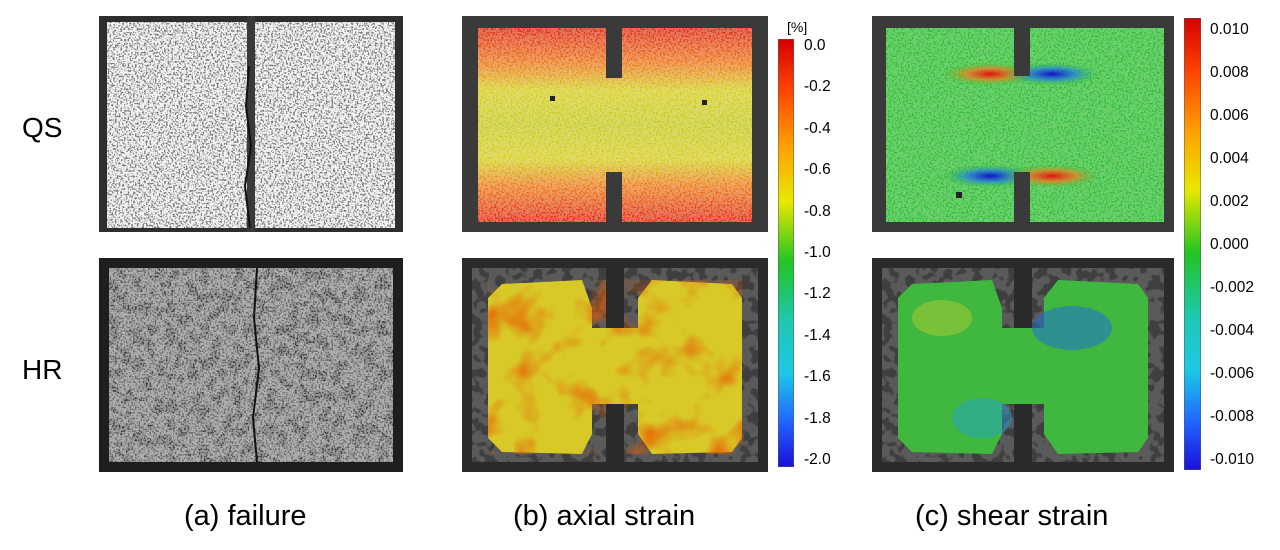 This screenshot has width=1280, height=550. Describe the element at coordinates (815, 45) in the screenshot. I see `axial-colorbar-tick-label: 0.0` at that location.